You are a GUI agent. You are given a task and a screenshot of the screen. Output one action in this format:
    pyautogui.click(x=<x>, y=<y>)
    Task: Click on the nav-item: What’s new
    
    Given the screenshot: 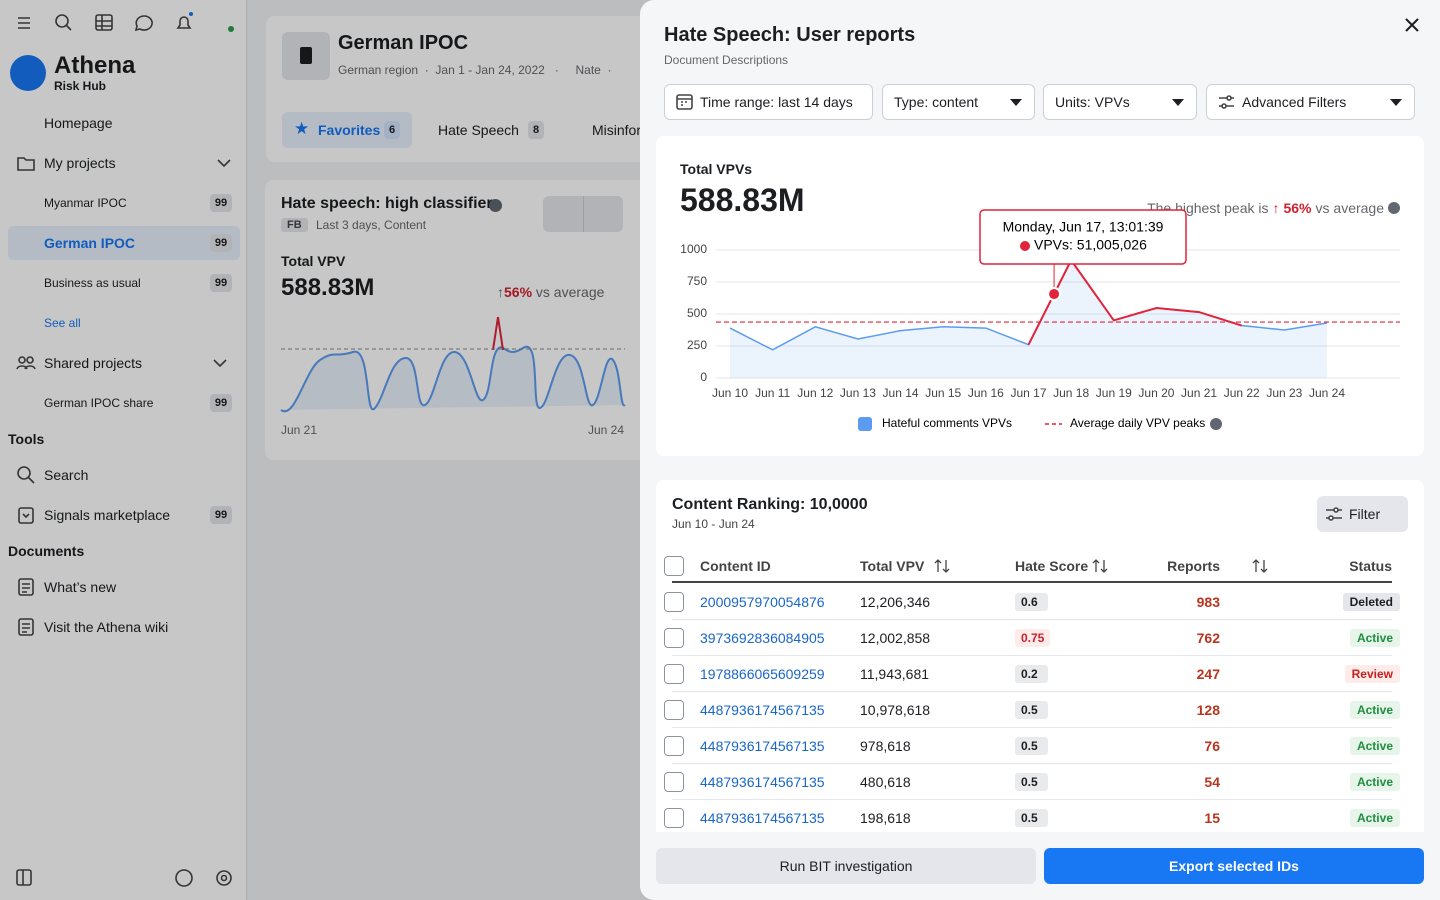 What is the action you would take?
    pyautogui.click(x=80, y=587)
    